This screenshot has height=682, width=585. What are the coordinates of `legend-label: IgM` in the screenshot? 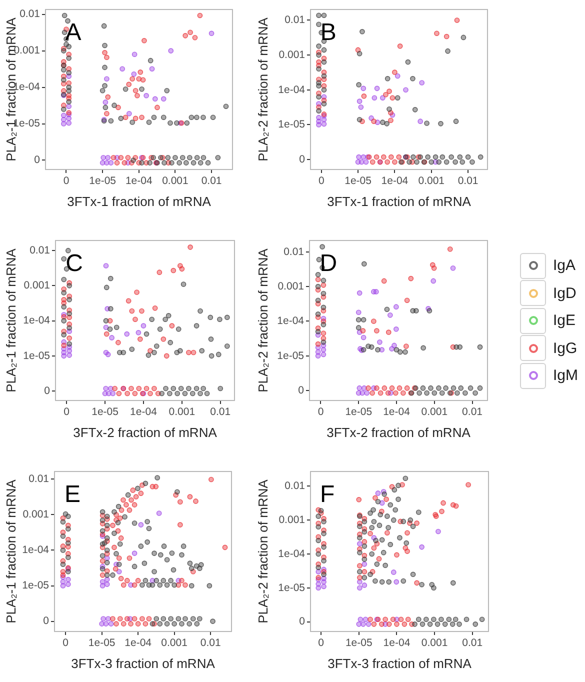 It's located at (565, 375).